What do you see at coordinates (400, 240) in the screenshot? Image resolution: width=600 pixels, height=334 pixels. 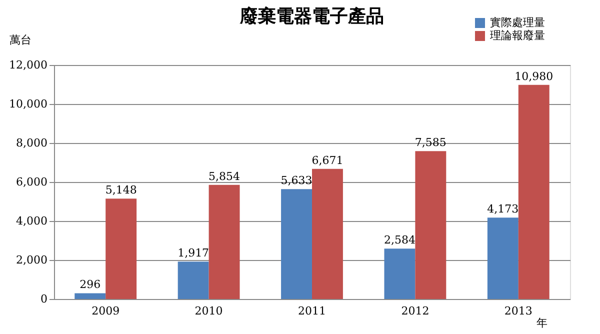 I see `data-label: 2,584` at bounding box center [400, 240].